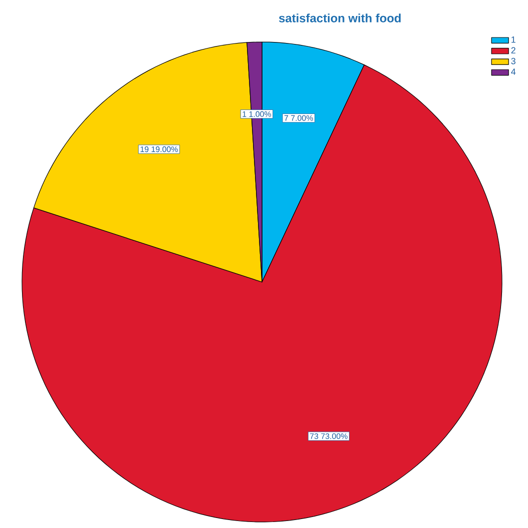 The height and width of the screenshot is (528, 528). Describe the element at coordinates (513, 50) in the screenshot. I see `legend-label: 2` at that location.